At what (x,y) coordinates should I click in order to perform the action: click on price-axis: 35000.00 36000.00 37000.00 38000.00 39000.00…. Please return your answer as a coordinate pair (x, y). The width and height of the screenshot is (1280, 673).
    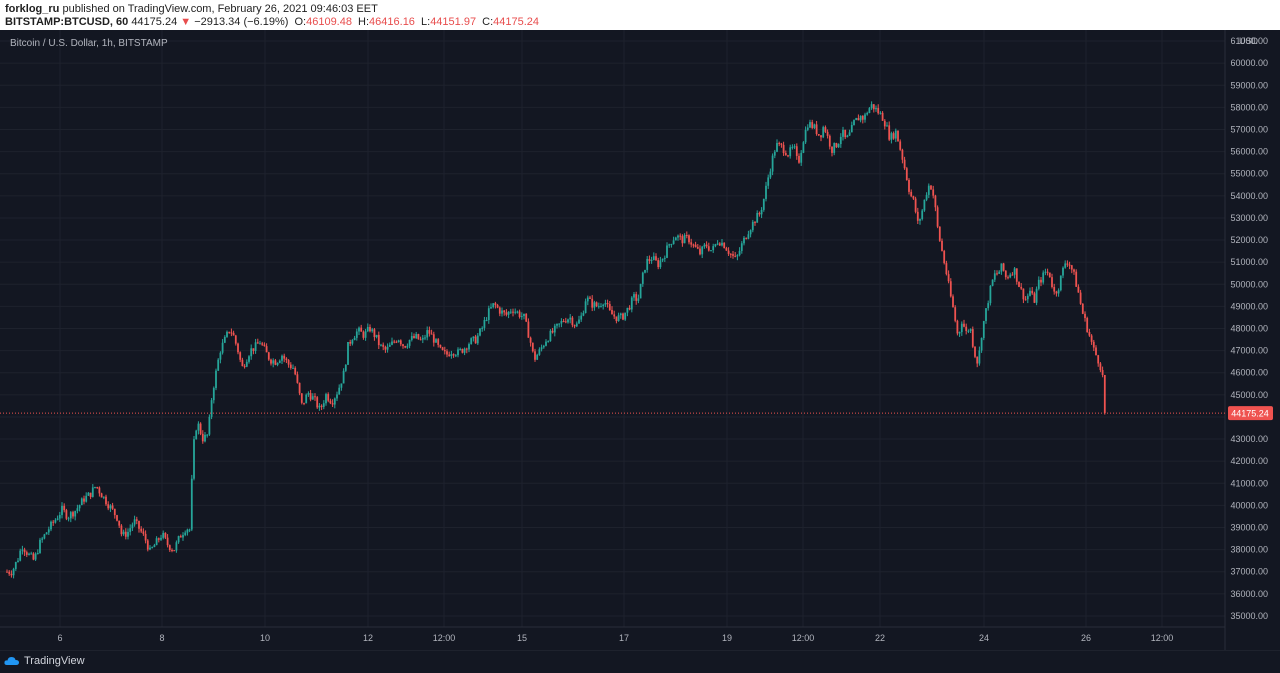
    Looking at the image, I should click on (1249, 328).